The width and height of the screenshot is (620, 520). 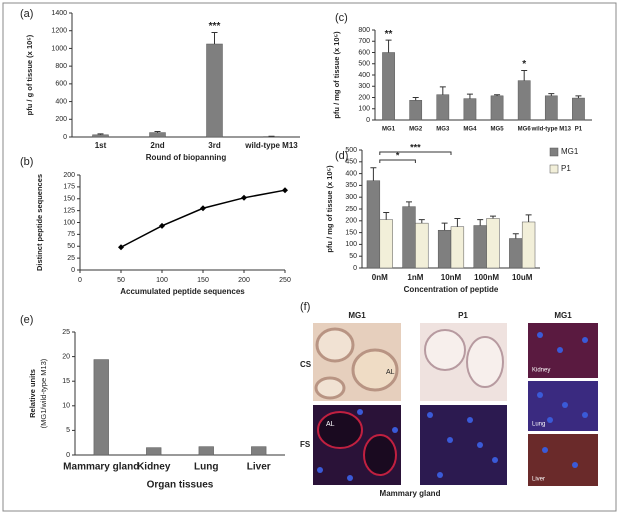 What do you see at coordinates (351, 150) in the screenshot?
I see `y-tick-label: 500` at bounding box center [351, 150].